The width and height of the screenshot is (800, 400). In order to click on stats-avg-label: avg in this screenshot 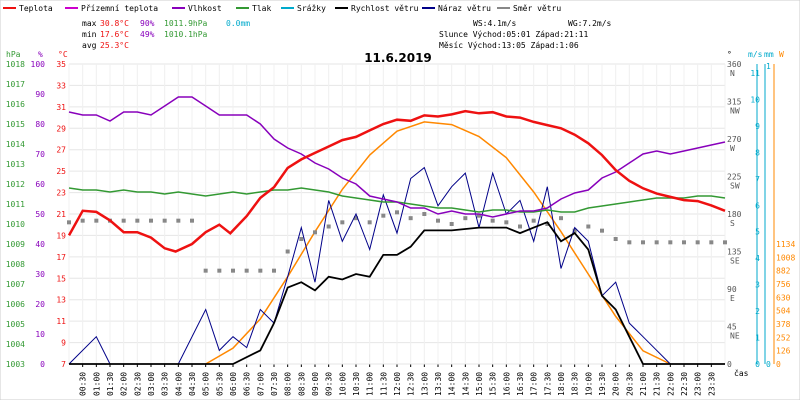, I will do `click(89, 45)`.